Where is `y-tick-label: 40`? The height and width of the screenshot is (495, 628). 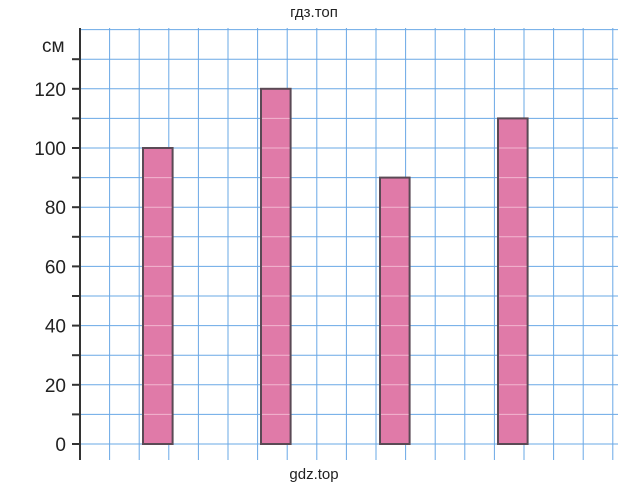 y-tick-label: 40 is located at coordinates (55, 327).